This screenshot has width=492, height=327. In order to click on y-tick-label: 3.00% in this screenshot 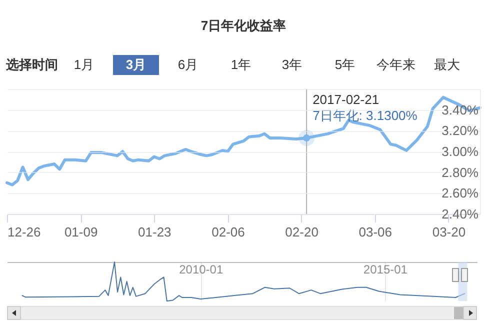, I will do `click(460, 151)`.